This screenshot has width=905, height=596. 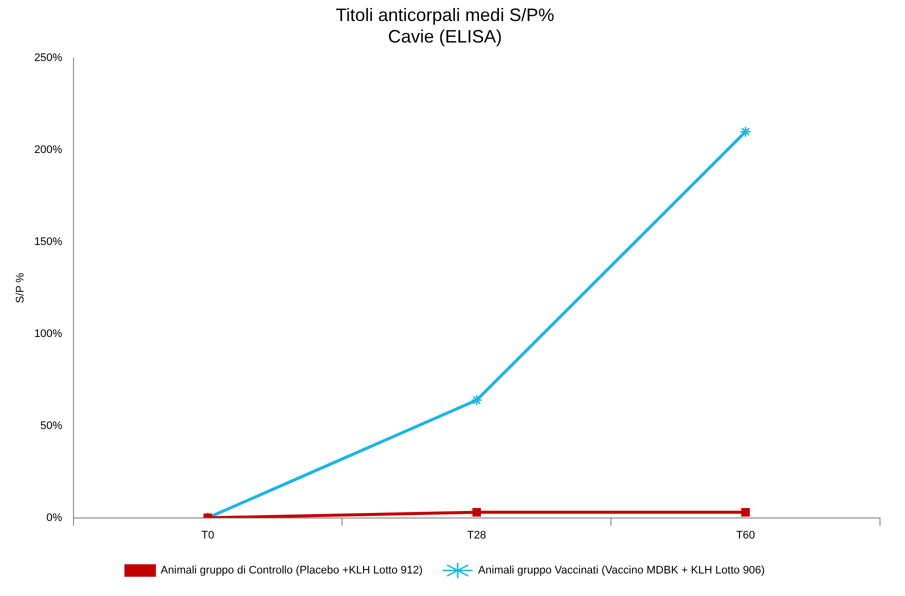 I want to click on x-tick-label: T0, so click(x=207, y=535).